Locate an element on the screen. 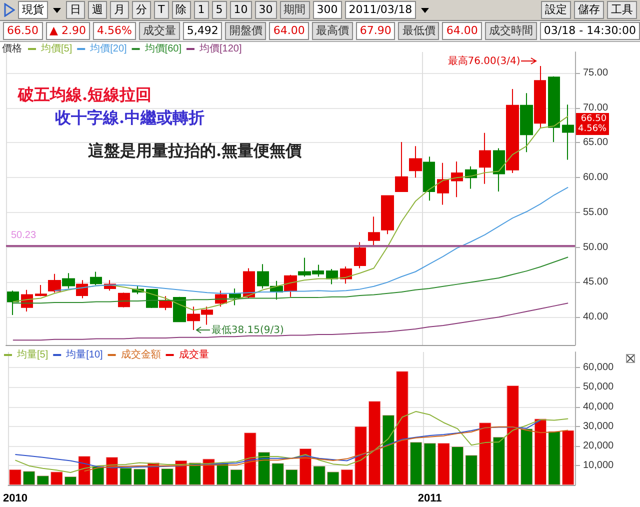 Image resolution: width=640 pixels, height=507 pixels. y-tick-label: 55.00 is located at coordinates (595, 212).